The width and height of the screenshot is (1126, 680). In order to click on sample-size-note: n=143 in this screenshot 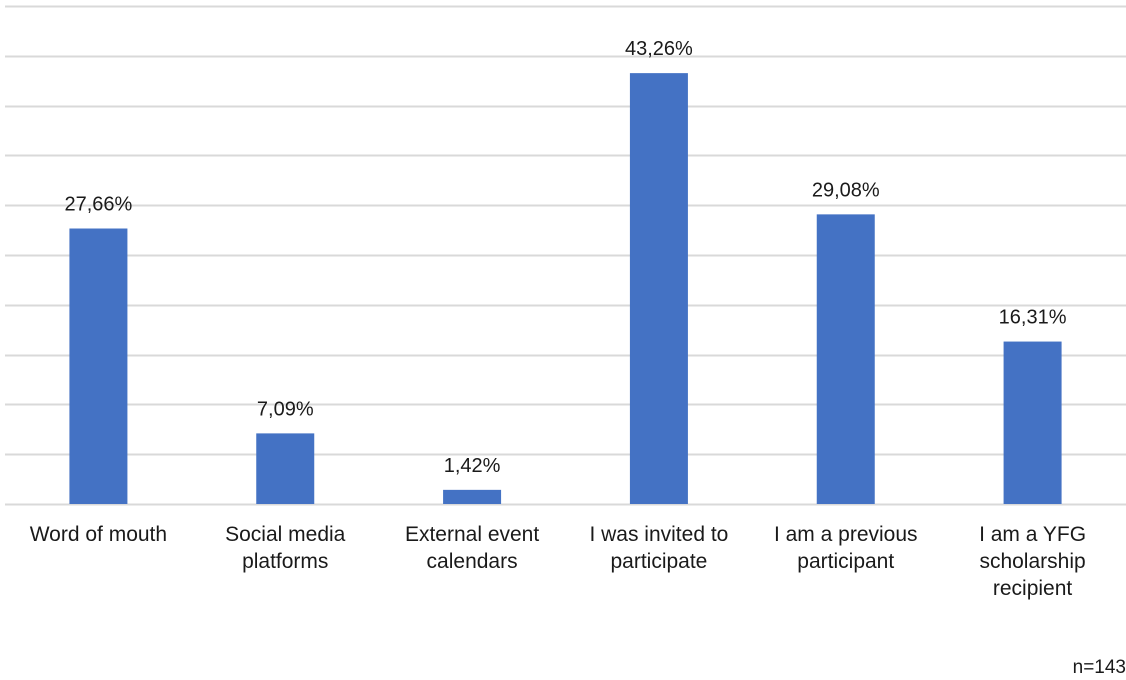, I will do `click(1099, 667)`.